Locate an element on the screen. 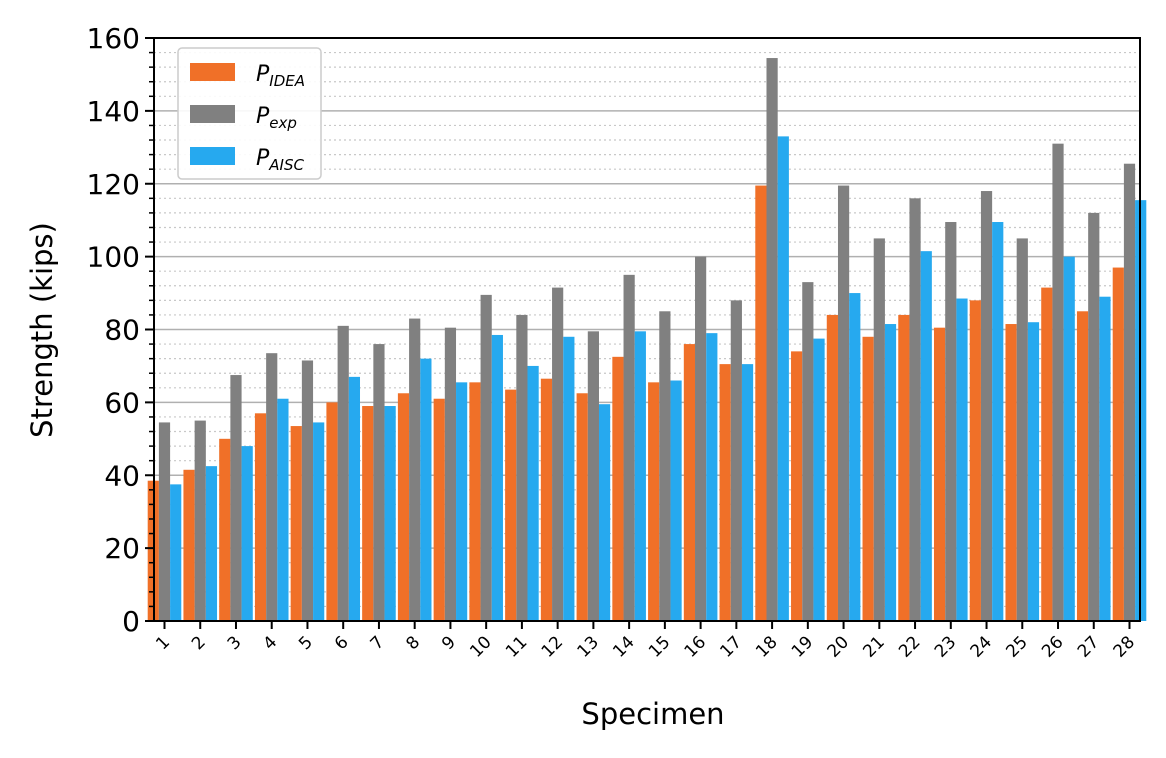 The height and width of the screenshot is (758, 1166). x-tick-label: 12 is located at coordinates (552, 646).